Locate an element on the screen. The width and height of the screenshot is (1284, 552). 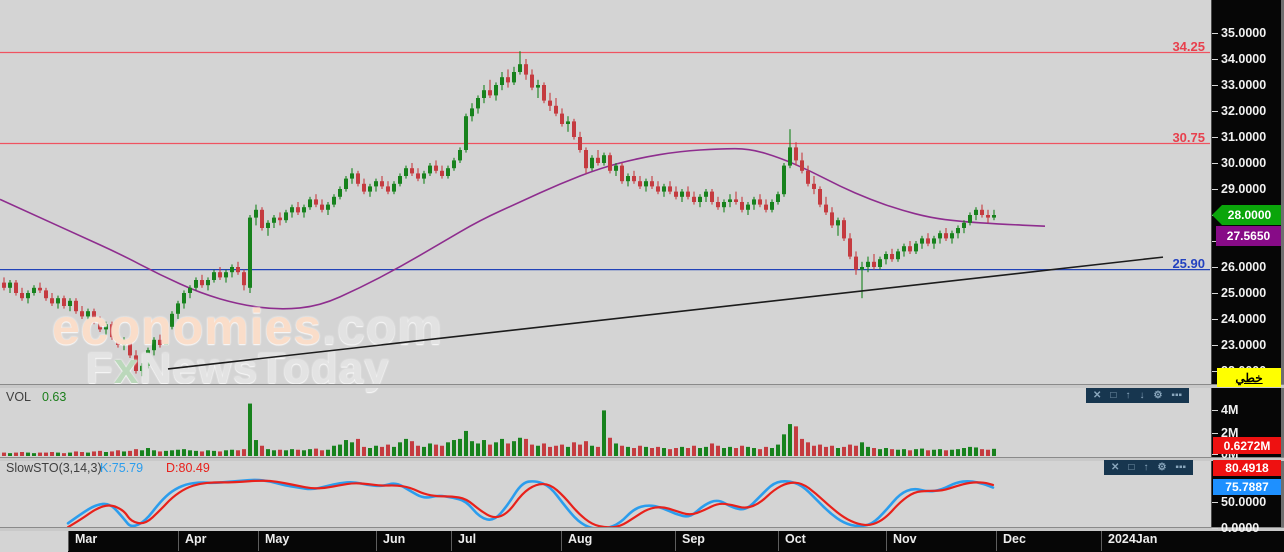
sto-panel-title: SlowSTO(3,14,3) is located at coordinates (54, 468).